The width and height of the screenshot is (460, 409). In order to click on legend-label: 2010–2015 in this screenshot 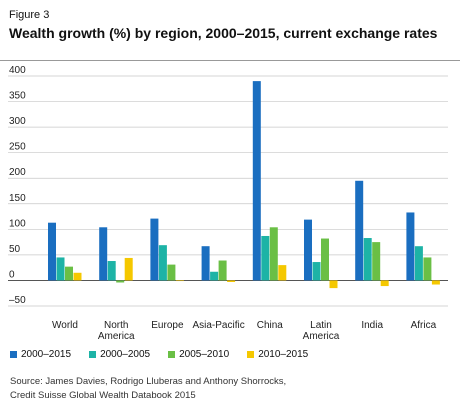, I will do `click(283, 354)`.